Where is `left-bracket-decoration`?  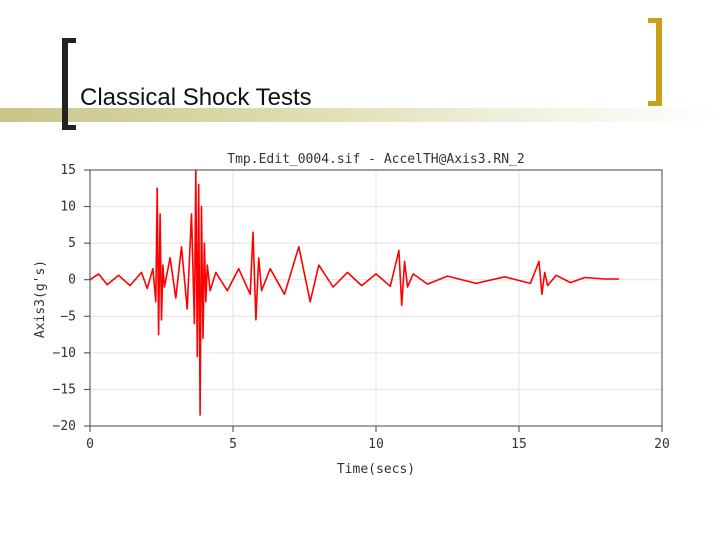
left-bracket-decoration is located at coordinates (69, 84).